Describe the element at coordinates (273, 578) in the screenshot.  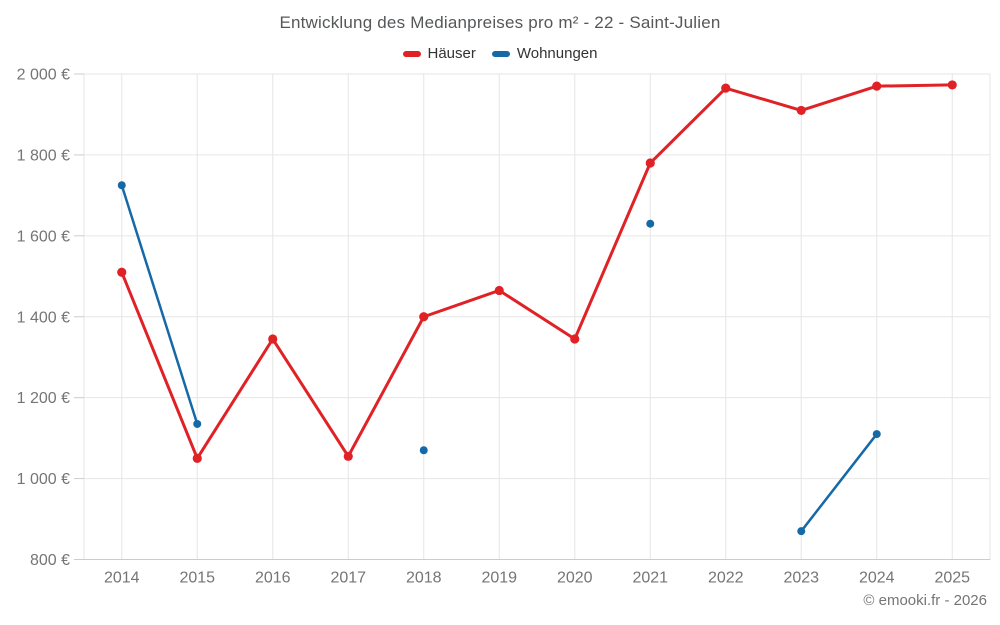
I see `x-axis-label: 2016` at that location.